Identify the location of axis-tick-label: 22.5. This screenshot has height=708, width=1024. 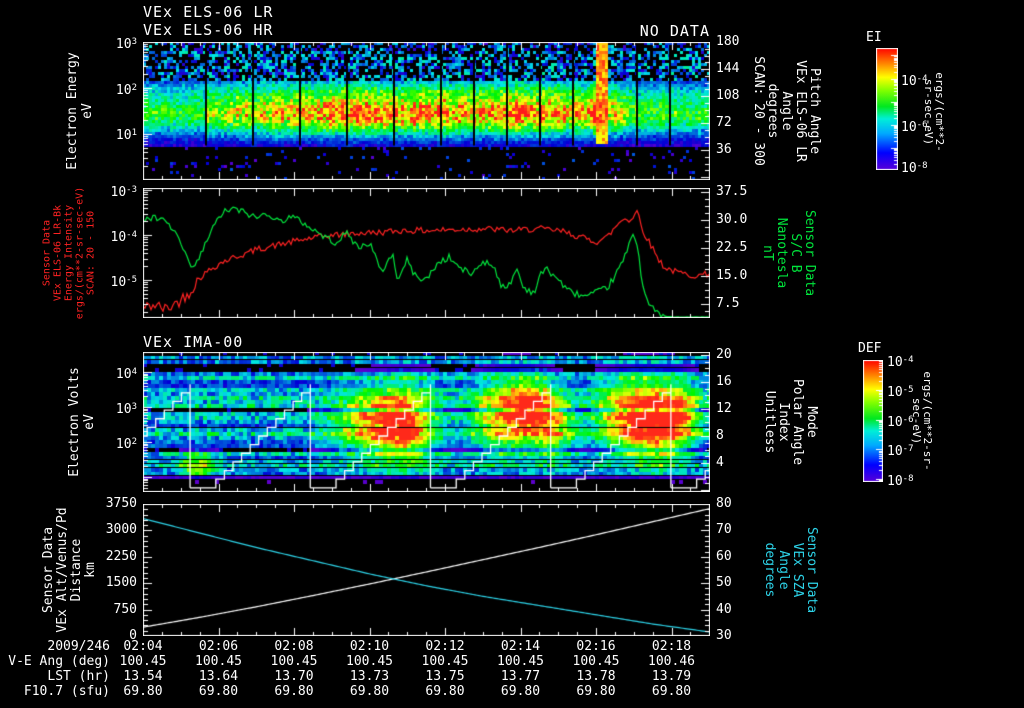
(732, 247).